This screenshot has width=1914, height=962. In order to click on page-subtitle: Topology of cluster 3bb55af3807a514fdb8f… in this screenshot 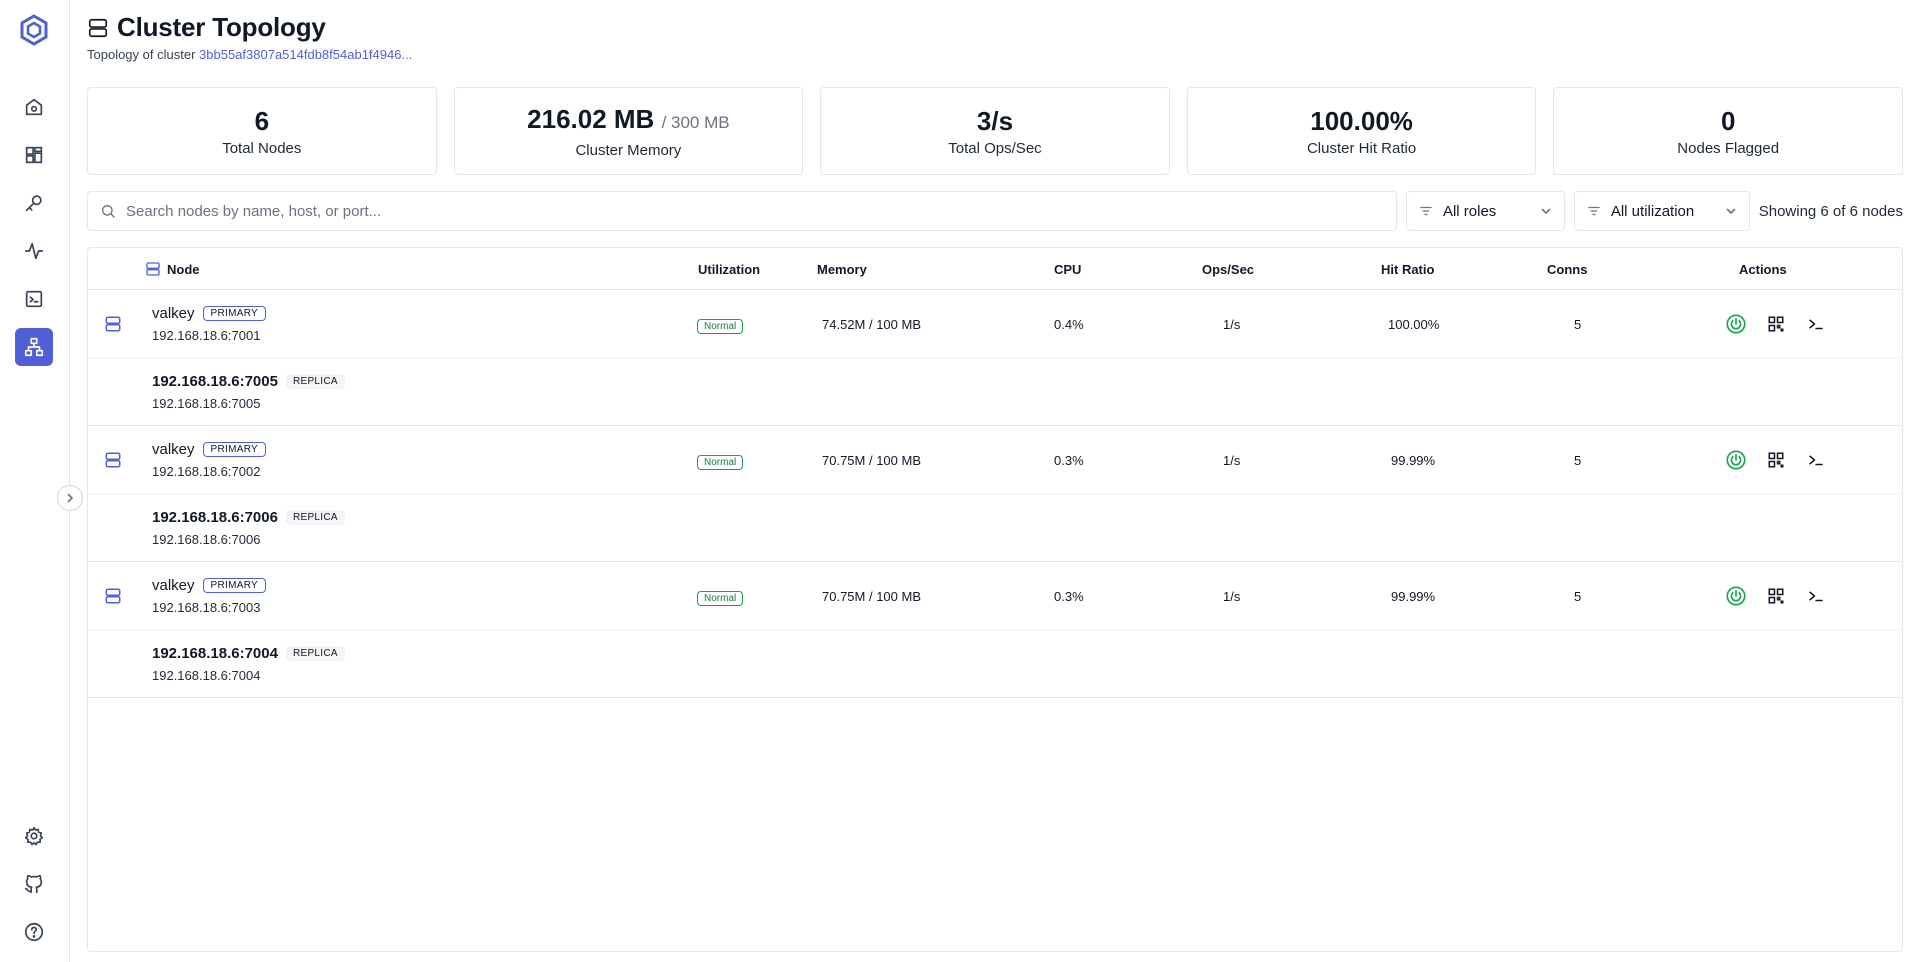, I will do `click(249, 54)`.